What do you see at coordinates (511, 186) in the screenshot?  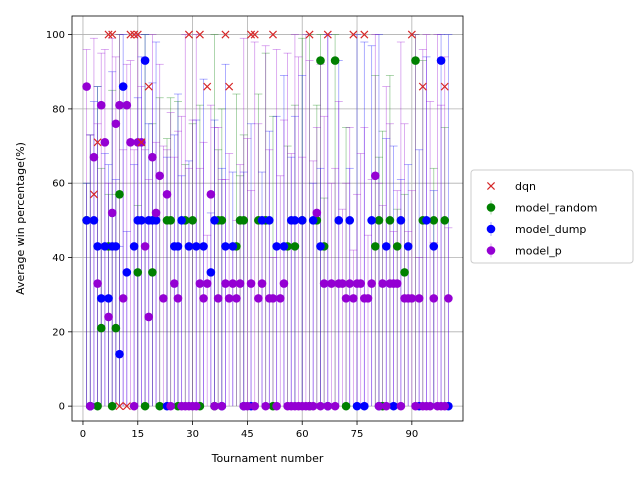 I see `legend-item-dqn: dqn` at bounding box center [511, 186].